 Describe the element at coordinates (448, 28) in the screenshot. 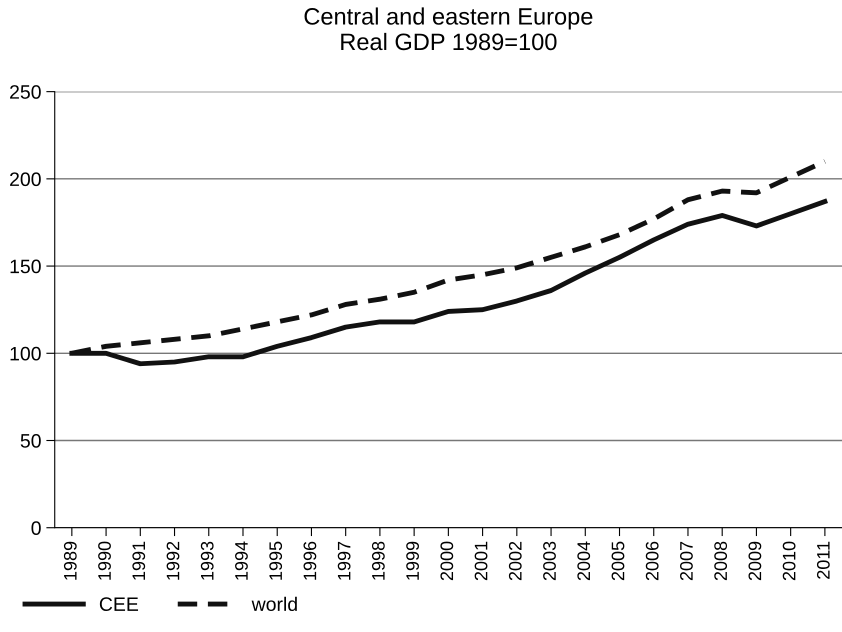

I see `chart-title: Central and eastern Europe Real GDP 1989=100` at that location.